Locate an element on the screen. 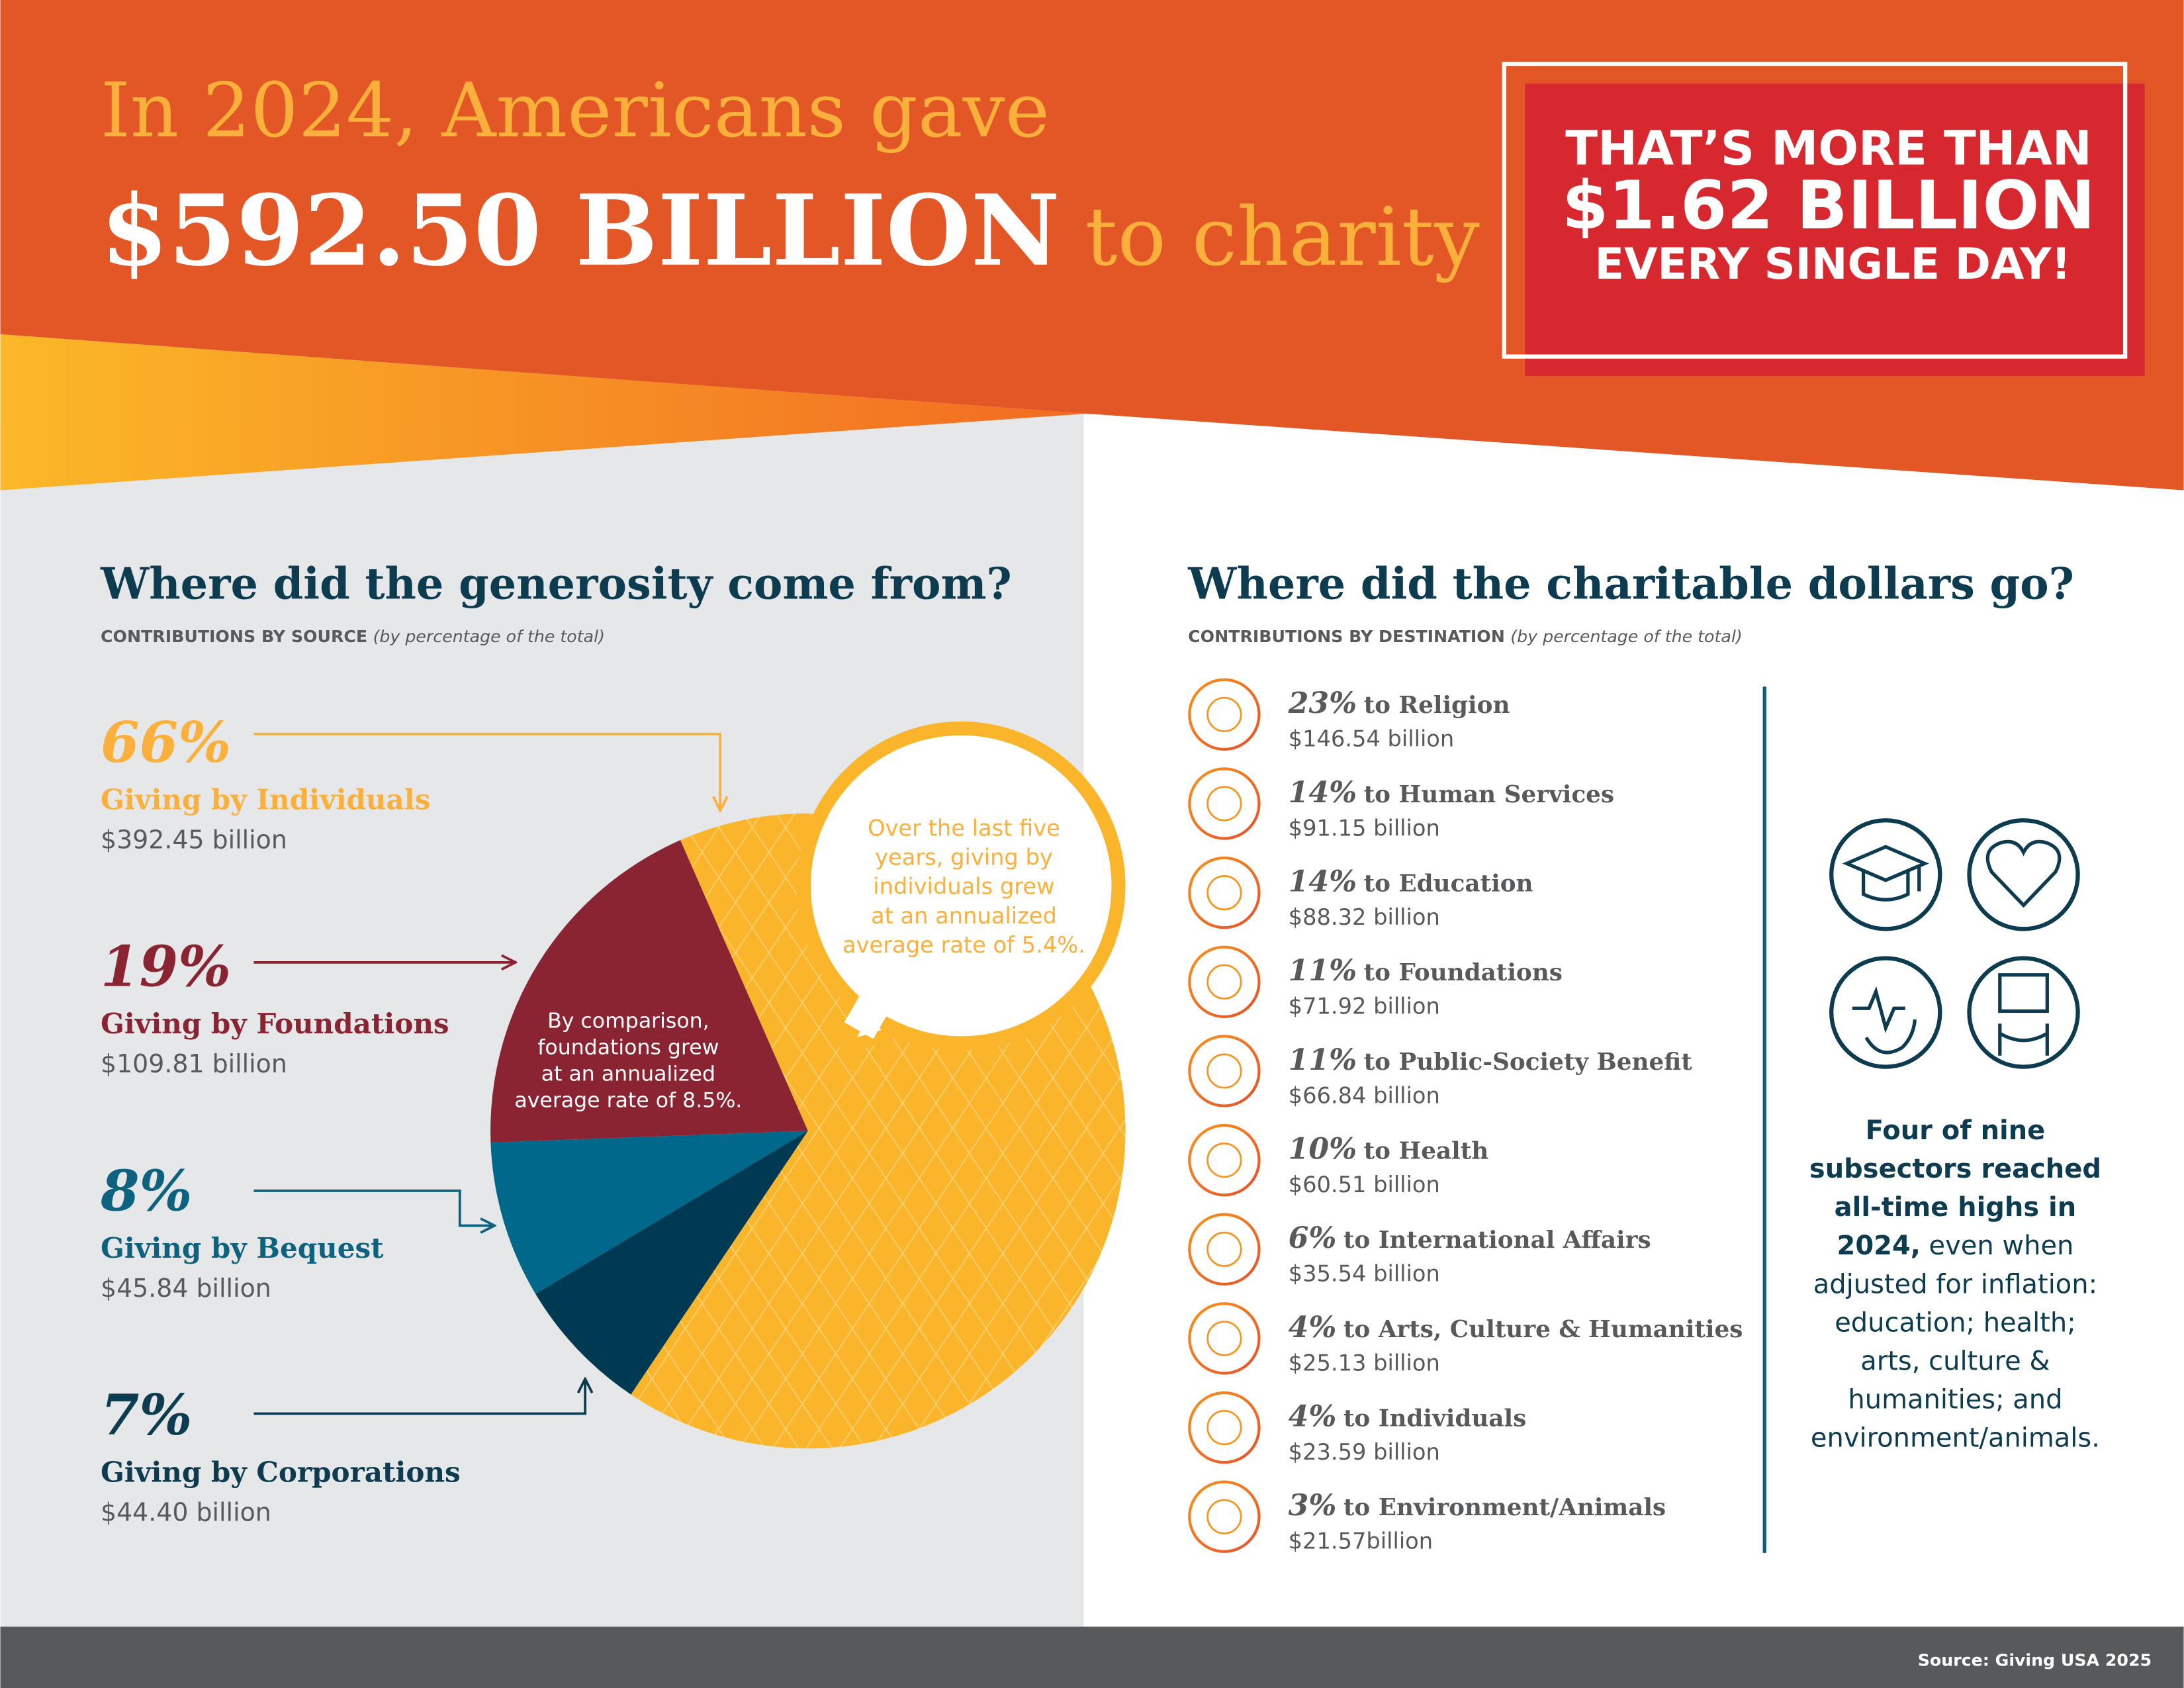 This screenshot has width=2184, height=1688. source-amount: $392.45 billion is located at coordinates (194, 839).